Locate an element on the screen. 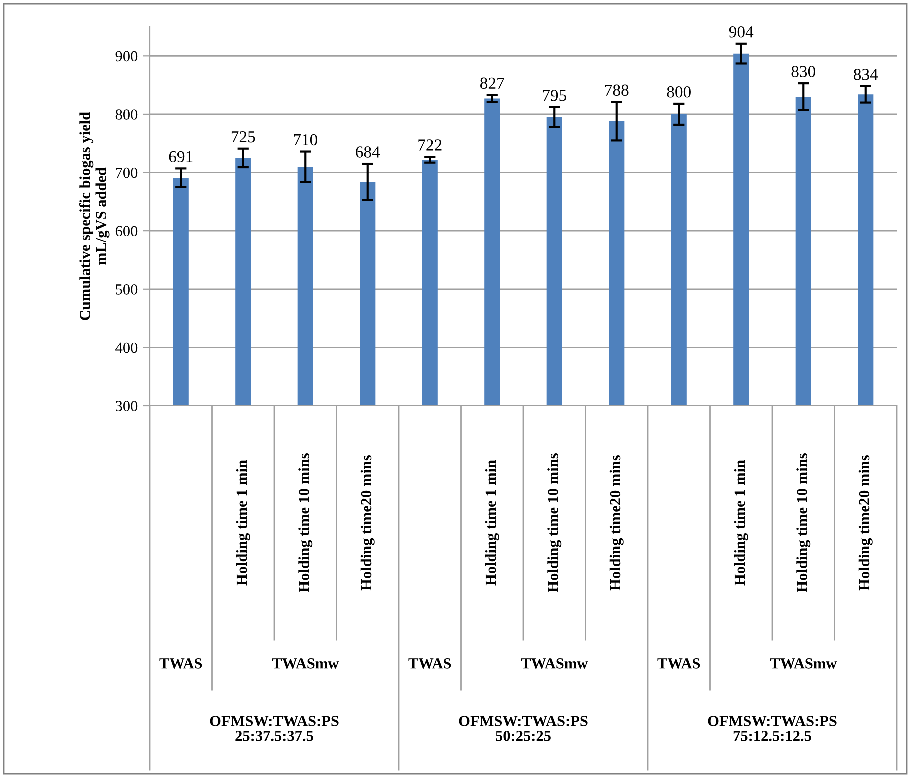  data-label: 834 is located at coordinates (866, 74).